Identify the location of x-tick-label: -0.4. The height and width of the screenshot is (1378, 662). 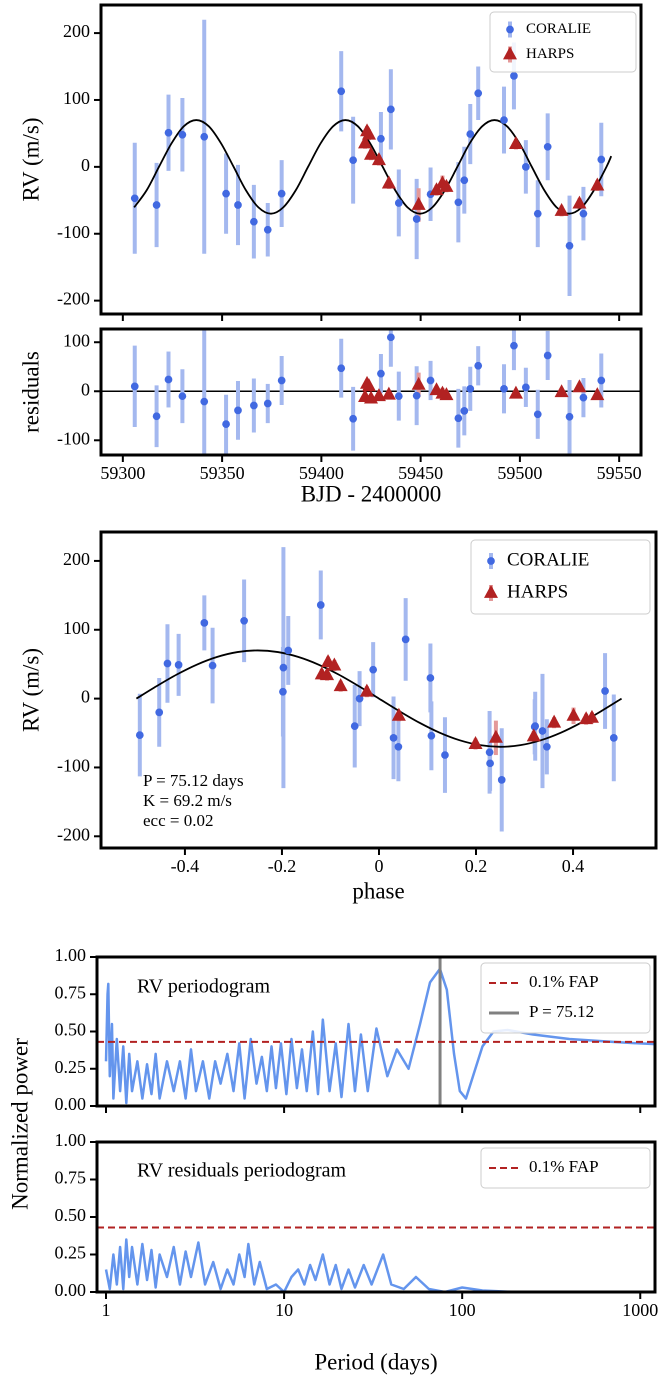
(185, 866).